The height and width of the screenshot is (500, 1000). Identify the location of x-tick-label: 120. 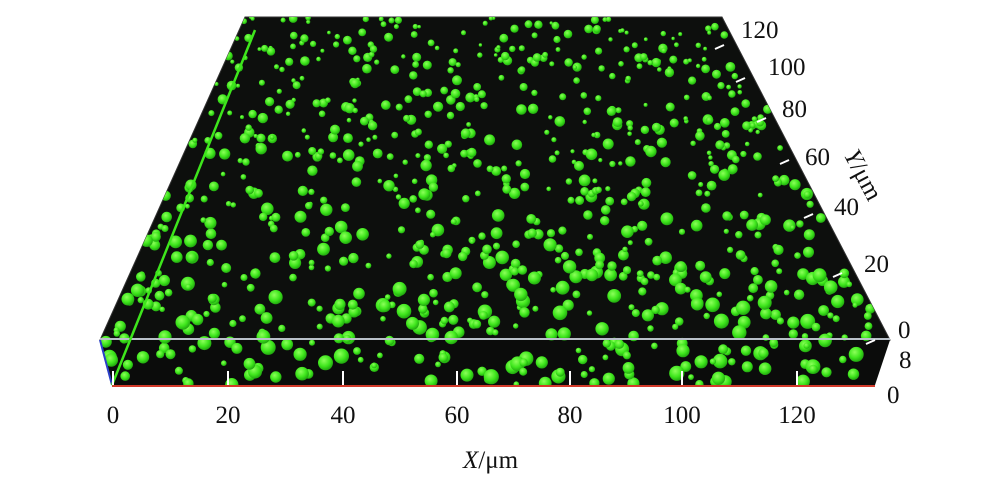
(797, 415).